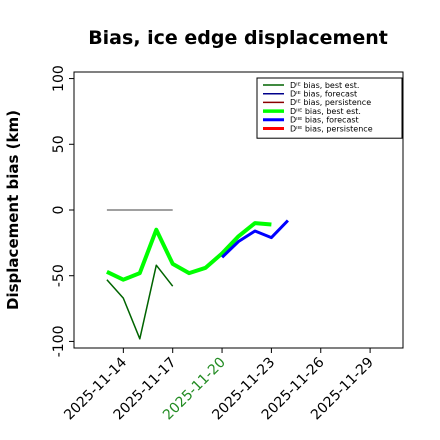 This screenshot has height=440, width=440. I want to click on legend-entry: Dᴵᴵᴱ bias, forecast, so click(324, 120).